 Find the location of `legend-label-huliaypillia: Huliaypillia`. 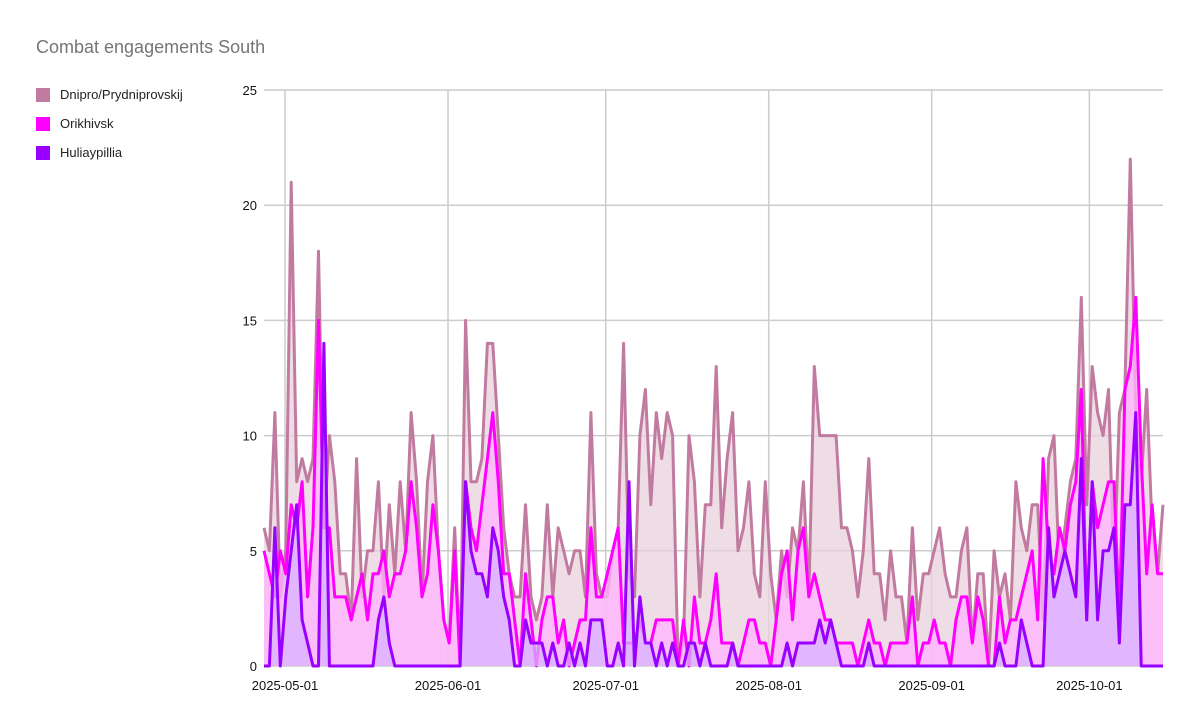

legend-label-huliaypillia: Huliaypillia is located at coordinates (91, 152).